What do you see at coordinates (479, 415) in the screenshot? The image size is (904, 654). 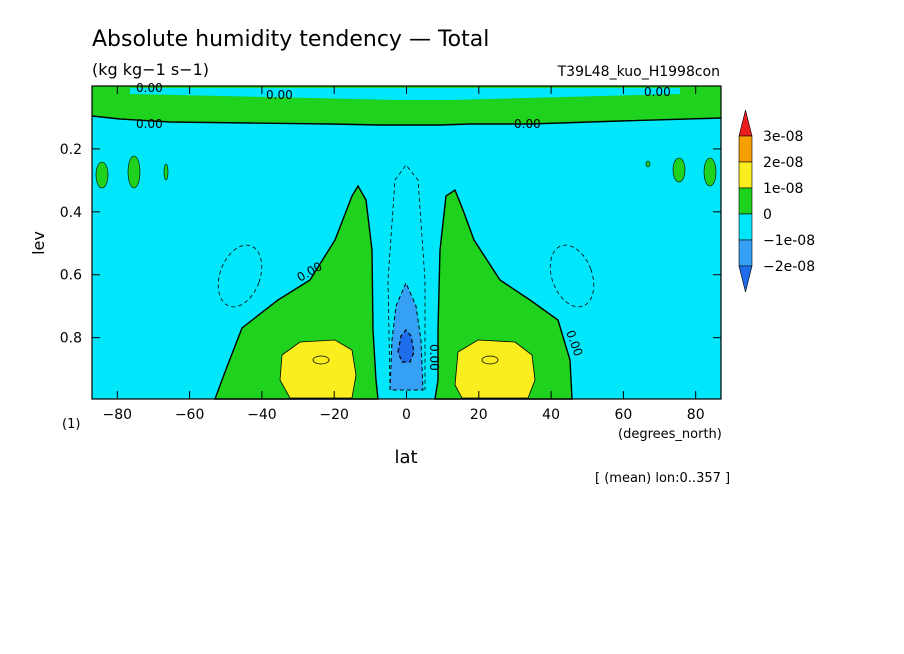 I see `x-tick-label: 20` at bounding box center [479, 415].